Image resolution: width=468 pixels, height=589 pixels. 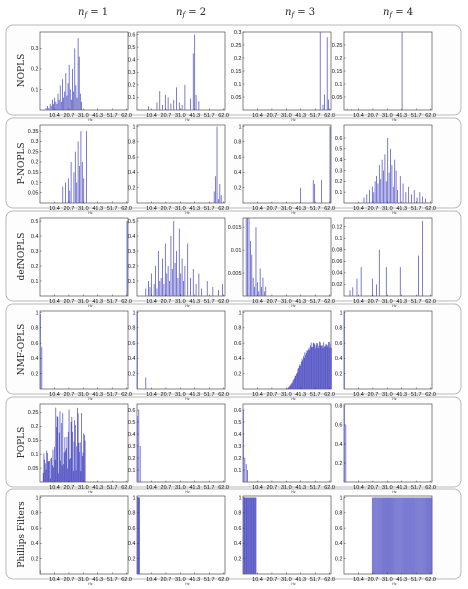 I want to click on y-tick-label: 0.015, so click(x=235, y=228).